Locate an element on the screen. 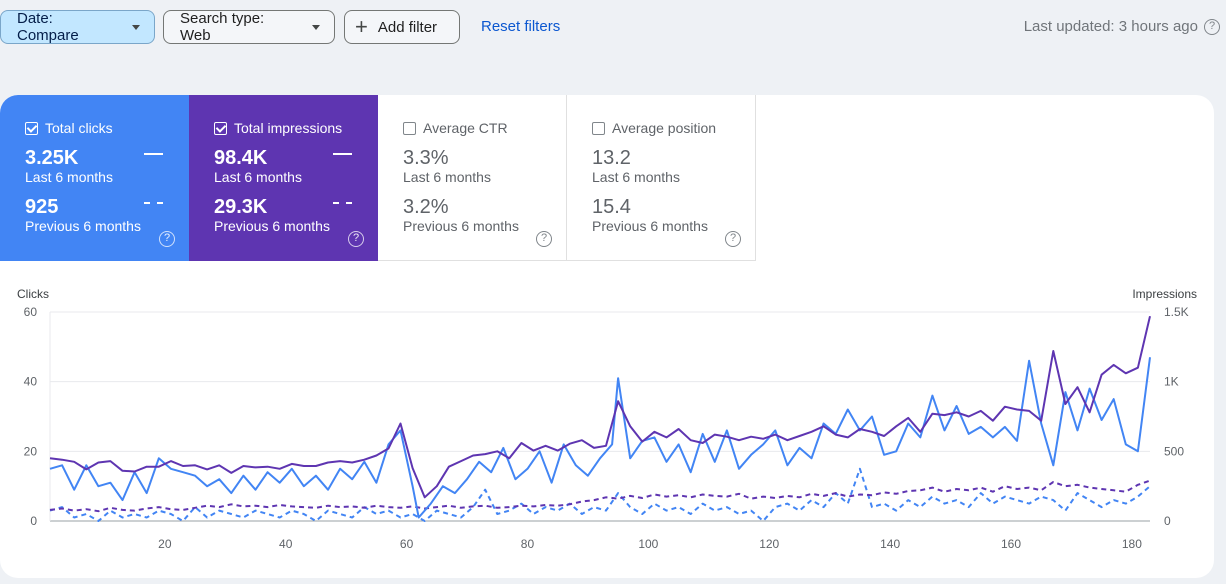 Image resolution: width=1226 pixels, height=584 pixels. last-updated-text: Last updated: 3 hours ago is located at coordinates (1110, 26).